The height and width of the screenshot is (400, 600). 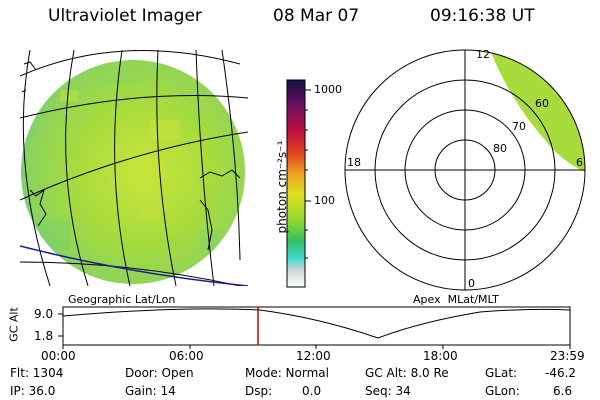 I want to click on glat-label: GLat:, so click(x=501, y=373).